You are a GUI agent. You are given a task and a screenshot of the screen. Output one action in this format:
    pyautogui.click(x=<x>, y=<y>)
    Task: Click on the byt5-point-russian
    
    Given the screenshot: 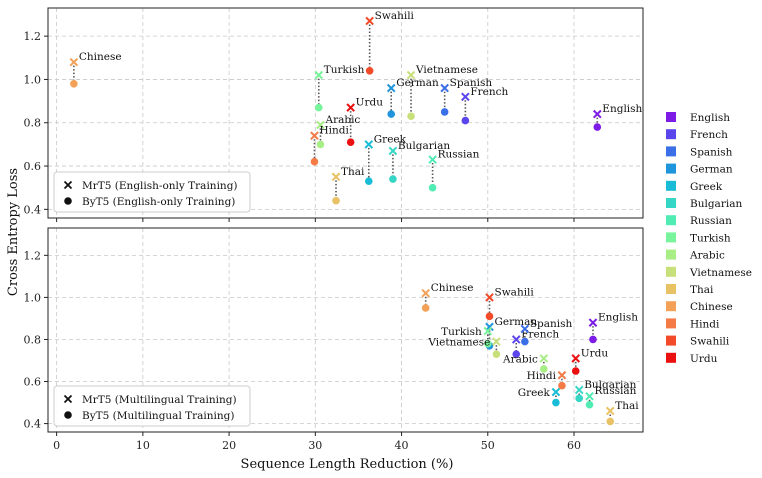 What is the action you would take?
    pyautogui.click(x=589, y=404)
    